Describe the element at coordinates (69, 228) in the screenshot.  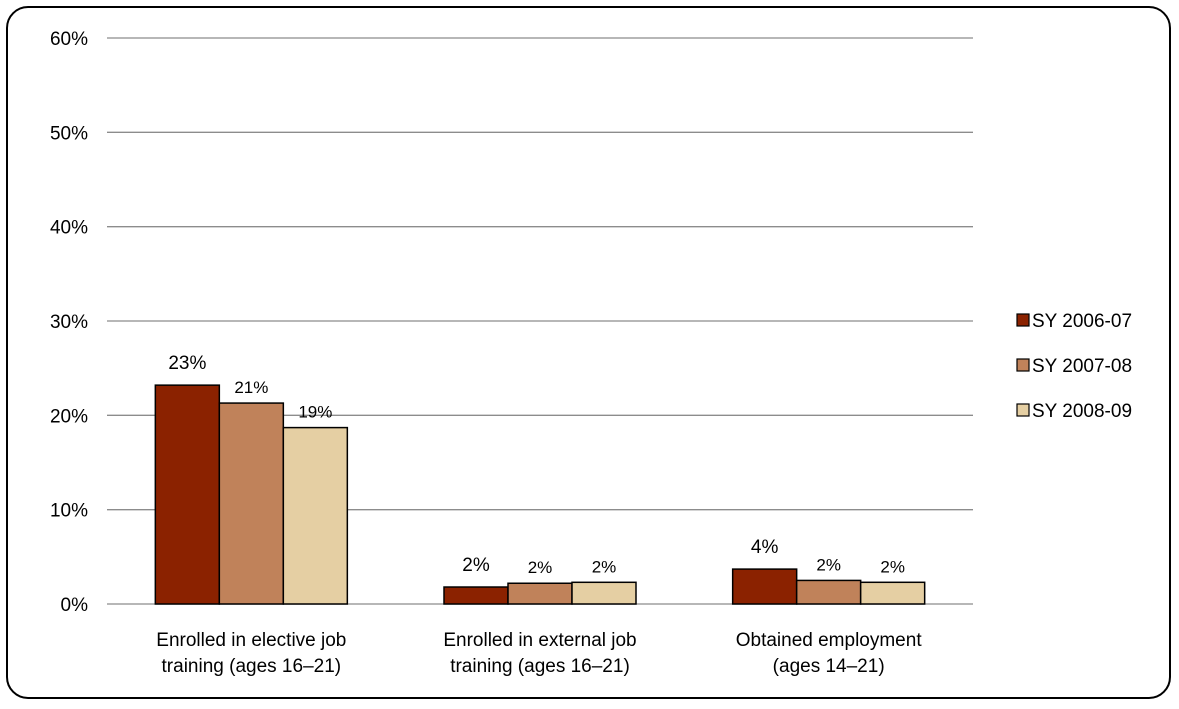
I see `y-tick-label: 40%` at that location.